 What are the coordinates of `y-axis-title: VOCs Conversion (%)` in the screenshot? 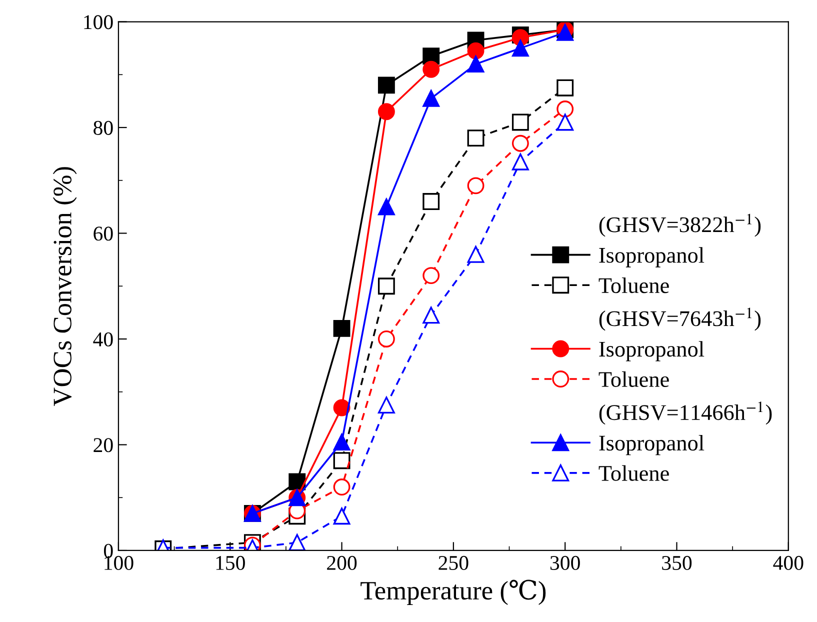 It's located at (64, 286).